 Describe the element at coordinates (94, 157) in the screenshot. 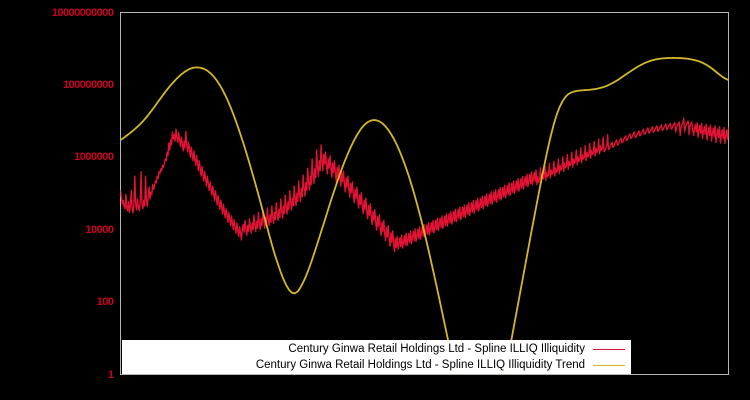

I see `y-axis-tick-label: 1000000` at that location.